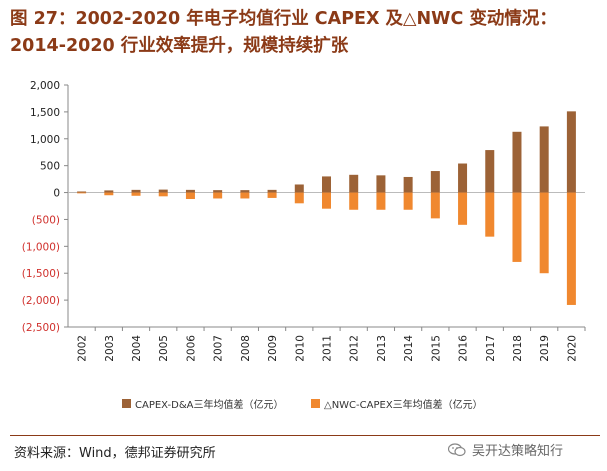 This screenshot has height=471, width=607. Describe the element at coordinates (490, 171) in the screenshot. I see `bar-capex-2017` at that location.